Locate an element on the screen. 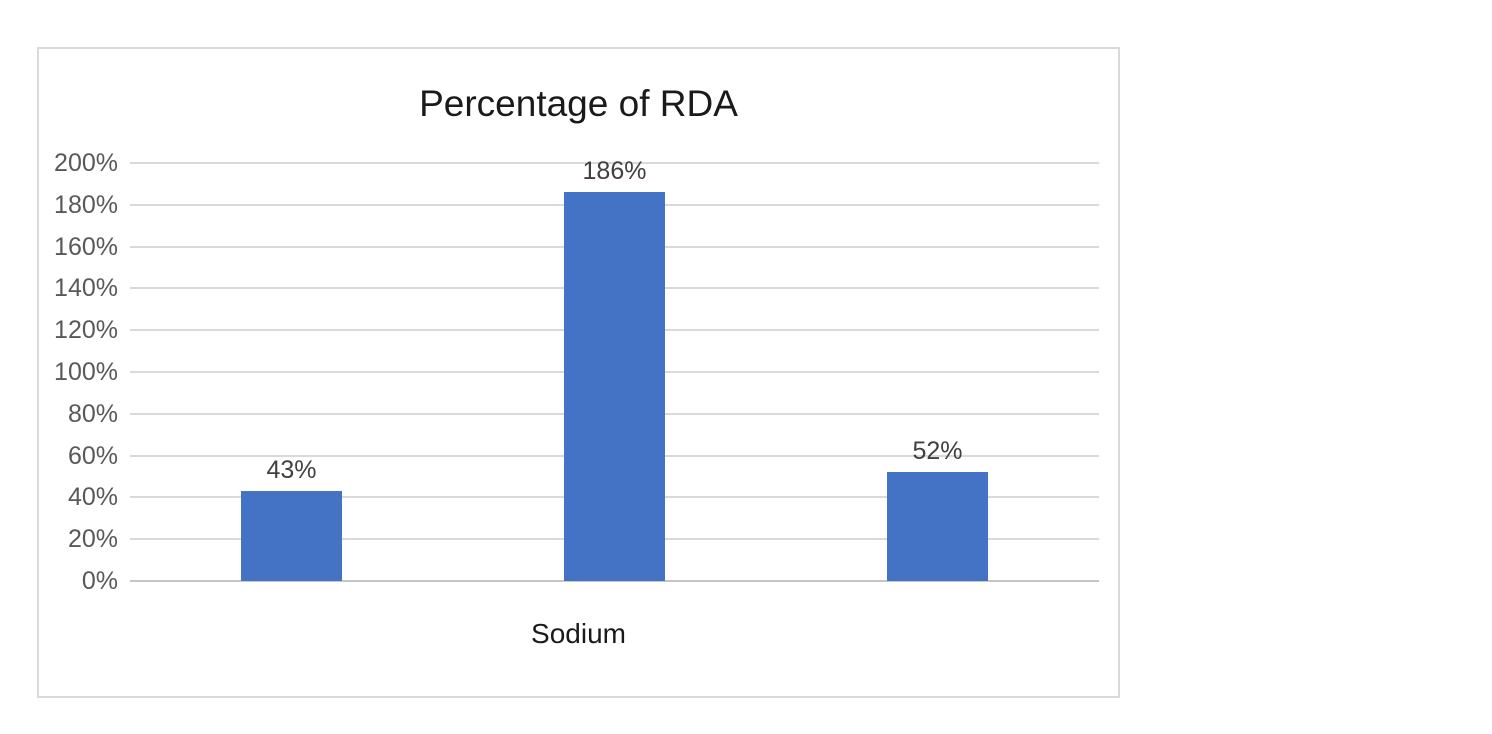 This screenshot has height=734, width=1492. y-axis-tick-label: 80% is located at coordinates (92, 413).